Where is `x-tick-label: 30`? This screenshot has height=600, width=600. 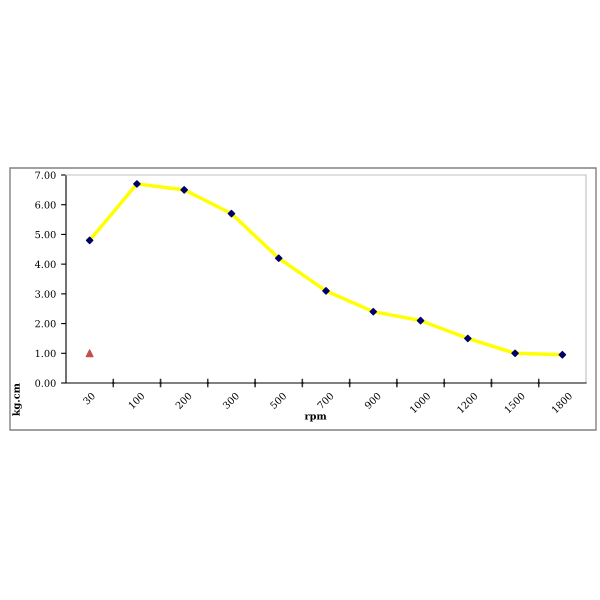
x-tick-label: 30 is located at coordinates (89, 398).